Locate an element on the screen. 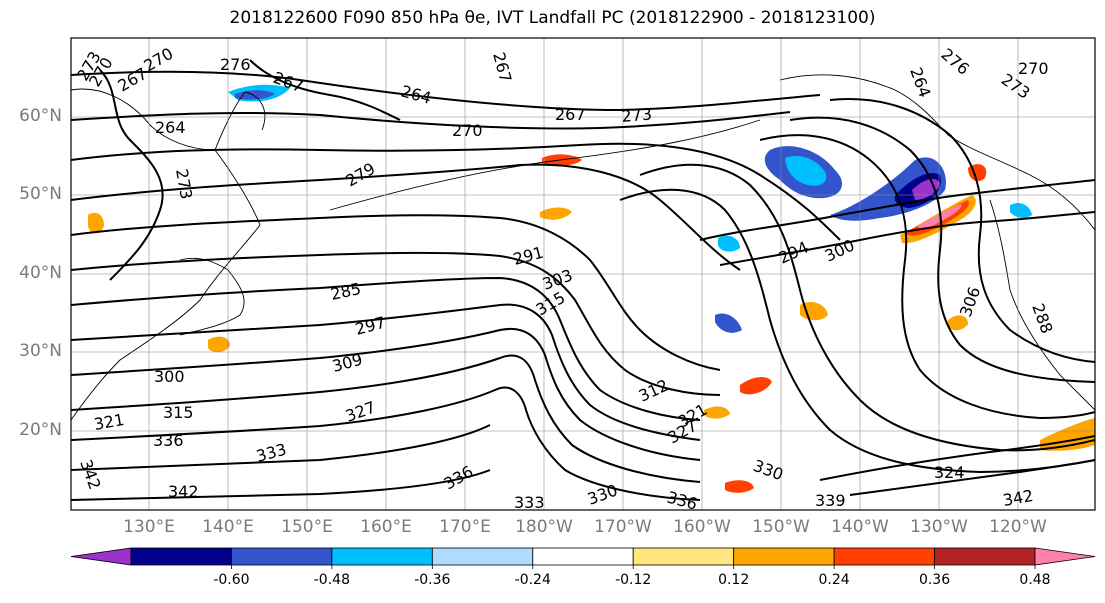 This screenshot has height=603, width=1105. colorbar is located at coordinates (583, 558).